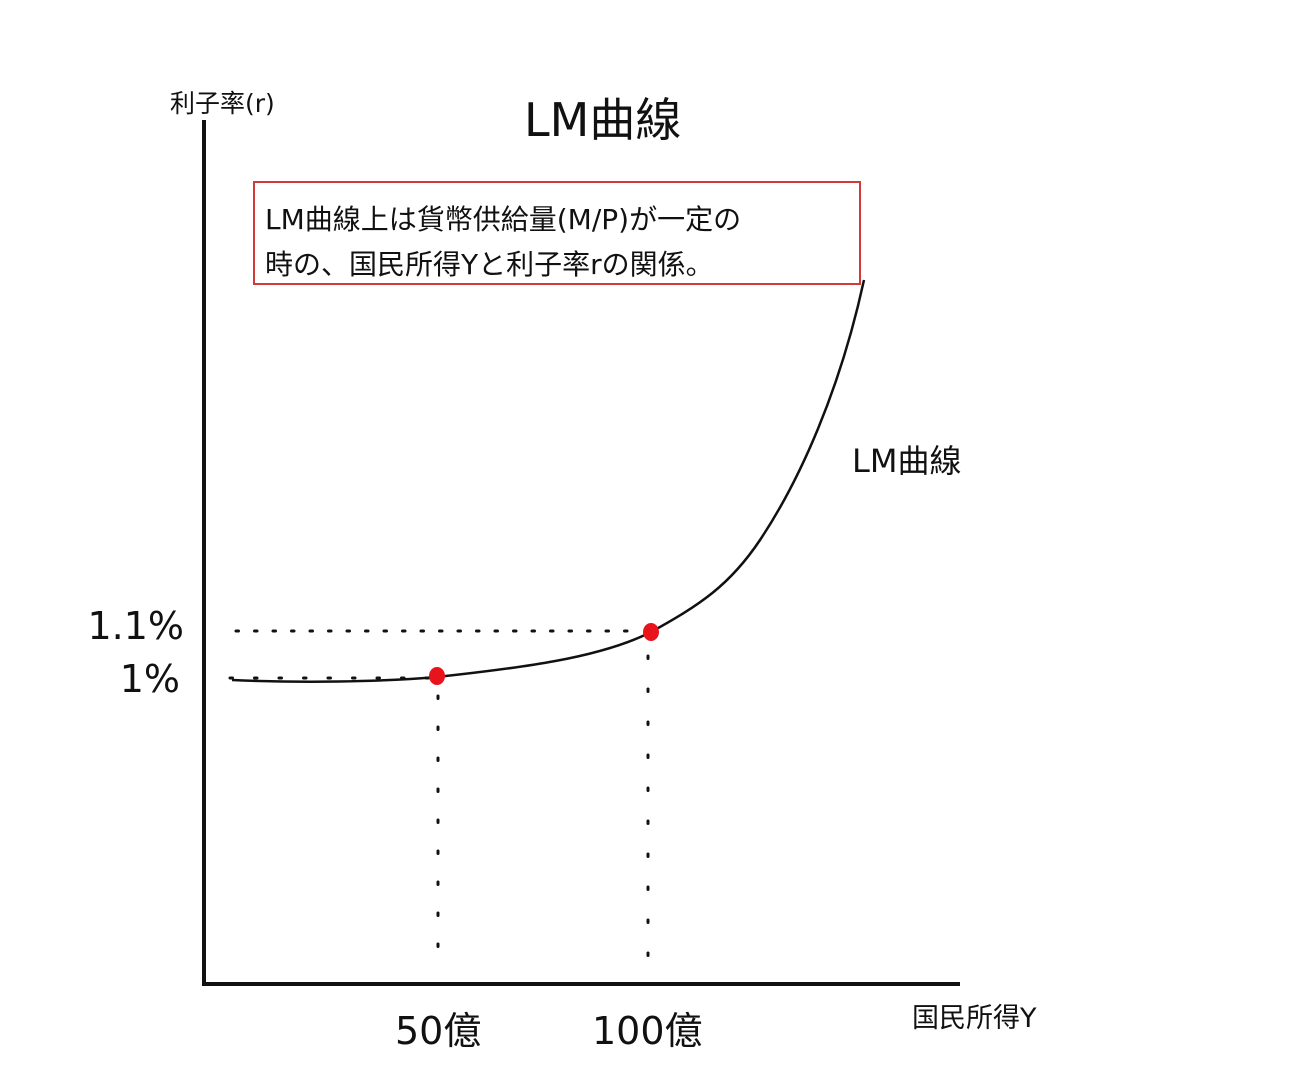 Image resolution: width=1300 pixels, height=1083 pixels. Describe the element at coordinates (651, 632) in the screenshot. I see `point-100oku-1-1pct` at that location.